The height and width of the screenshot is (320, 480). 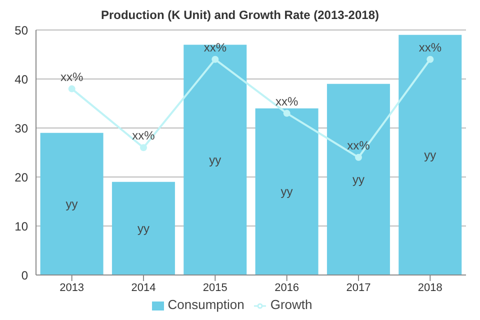 I want to click on x-tick-label: 2018, so click(x=430, y=288).